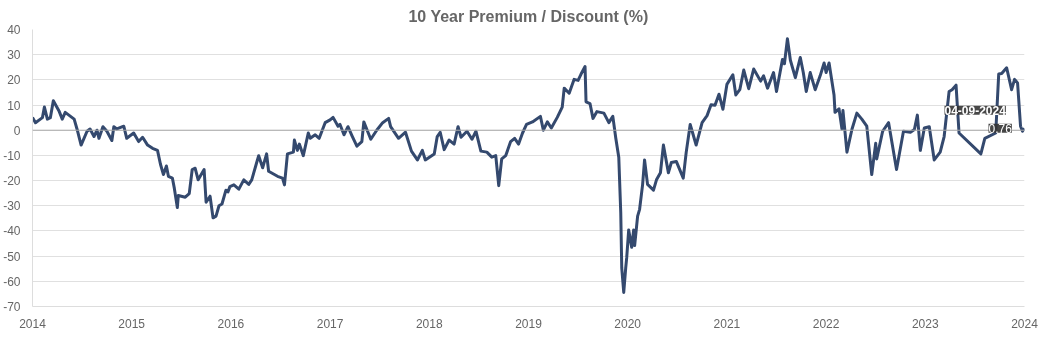 The height and width of the screenshot is (348, 1049). What do you see at coordinates (628, 323) in the screenshot?
I see `x-tick-label: 2020` at bounding box center [628, 323].